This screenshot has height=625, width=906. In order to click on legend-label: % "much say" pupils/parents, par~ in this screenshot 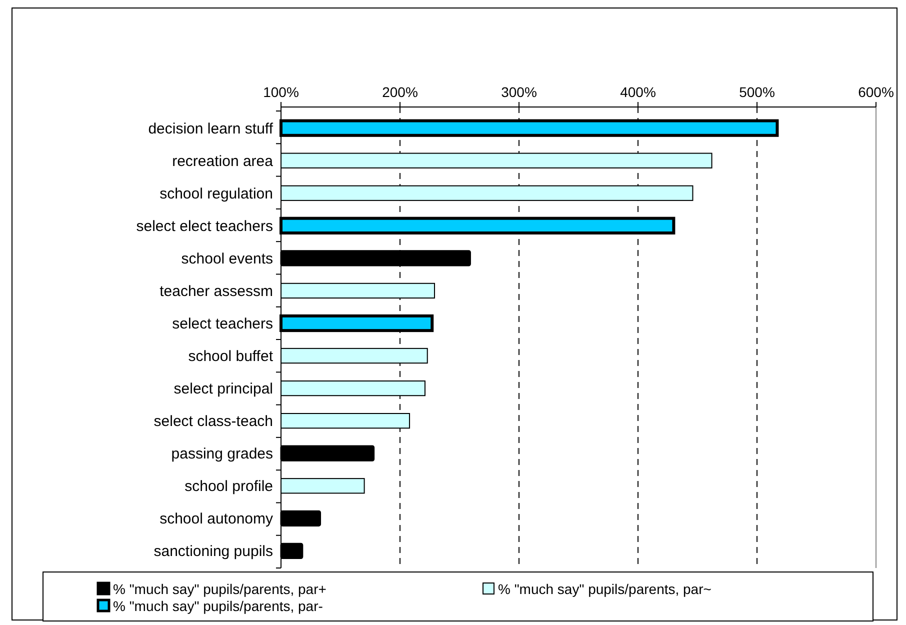, I will do `click(605, 588)`.